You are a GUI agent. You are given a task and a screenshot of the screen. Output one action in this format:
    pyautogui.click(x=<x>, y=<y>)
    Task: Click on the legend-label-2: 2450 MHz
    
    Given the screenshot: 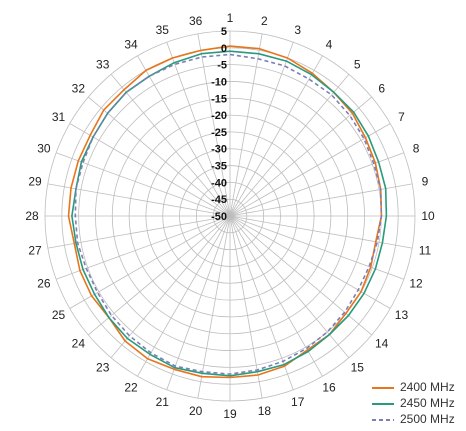 What is the action you would take?
    pyautogui.click(x=427, y=403)
    